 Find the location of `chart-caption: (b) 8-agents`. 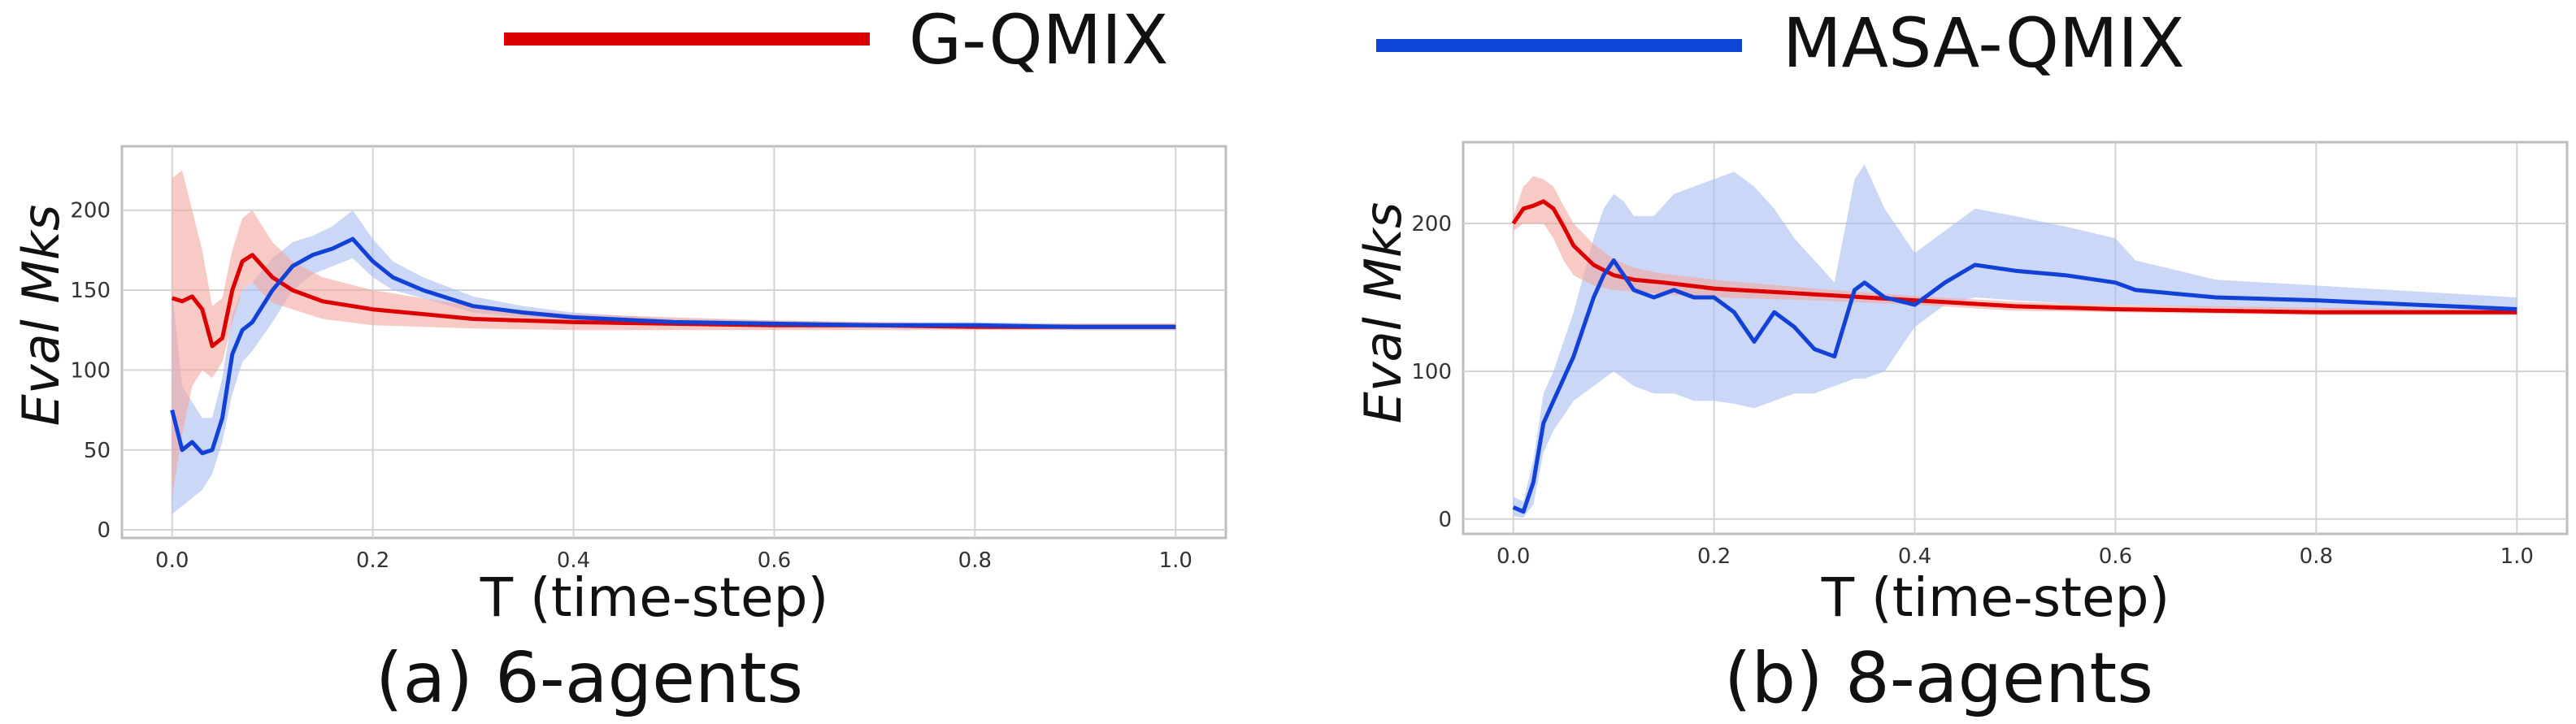

chart-caption: (b) 8-agents is located at coordinates (1938, 678).